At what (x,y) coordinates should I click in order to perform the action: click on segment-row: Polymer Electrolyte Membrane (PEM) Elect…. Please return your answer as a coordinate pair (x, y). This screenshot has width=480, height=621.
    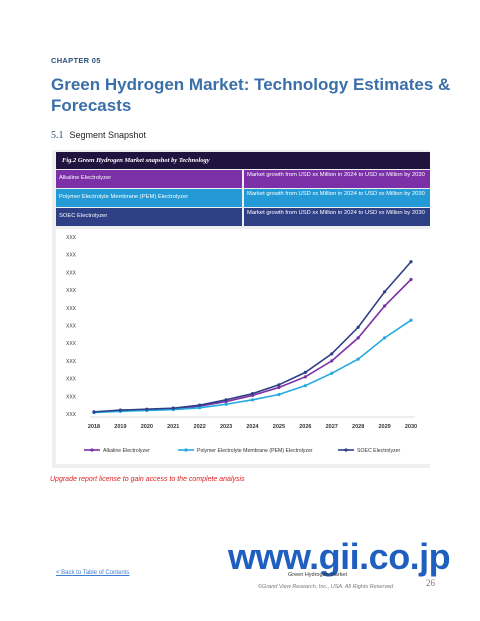
    Looking at the image, I should click on (243, 198).